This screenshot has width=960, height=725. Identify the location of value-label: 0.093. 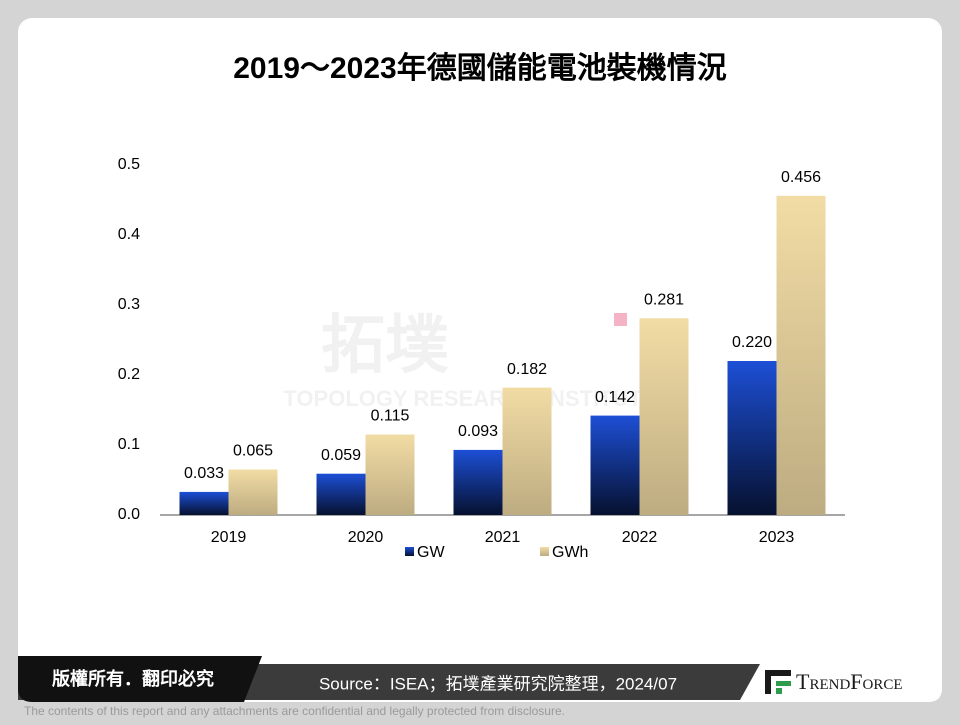
(478, 431).